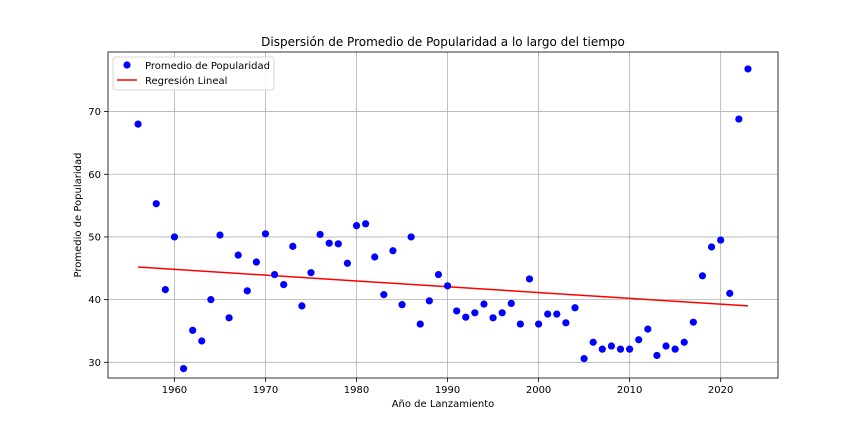 The height and width of the screenshot is (432, 864). I want to click on regression-line-layer, so click(443, 286).